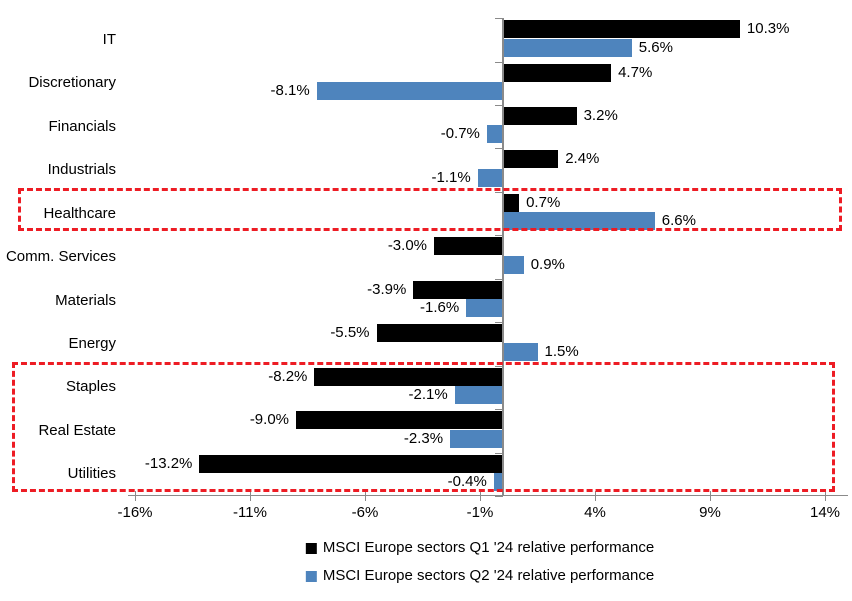 The height and width of the screenshot is (601, 852). Describe the element at coordinates (72, 83) in the screenshot. I see `category-label-1: Discretionary` at that location.